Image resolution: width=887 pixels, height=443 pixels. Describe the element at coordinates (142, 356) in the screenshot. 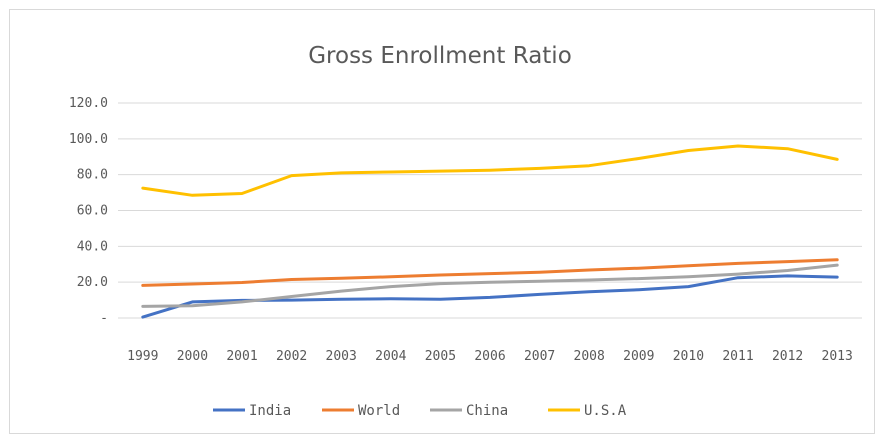

I see `x-tick-label: 1999` at that location.